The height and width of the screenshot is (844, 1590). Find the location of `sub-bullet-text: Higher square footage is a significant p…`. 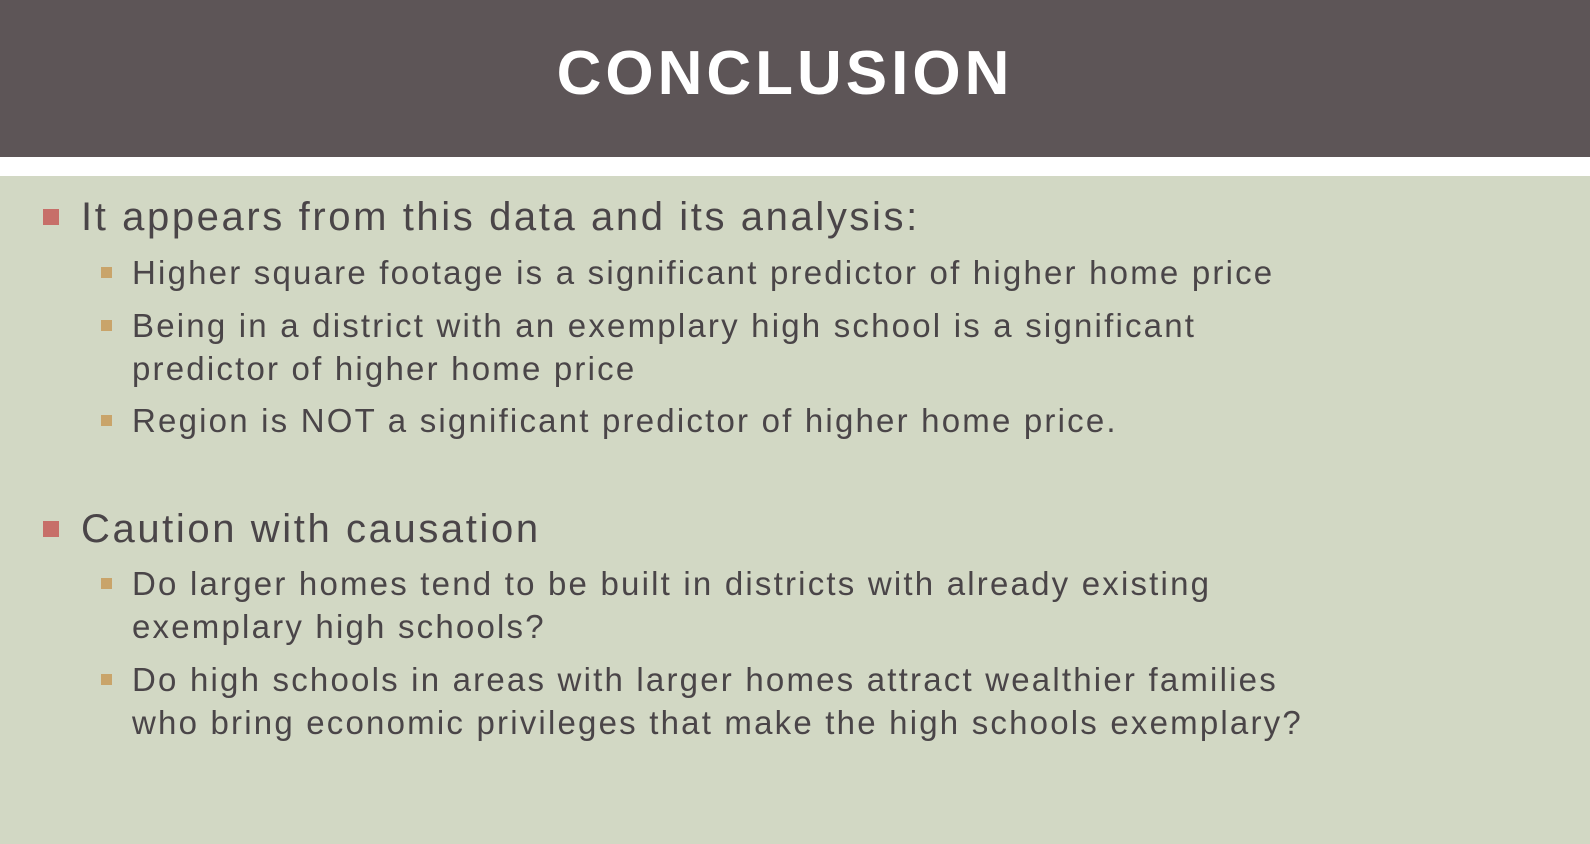

sub-bullet-text: Higher square footage is a significant p… is located at coordinates (703, 272).